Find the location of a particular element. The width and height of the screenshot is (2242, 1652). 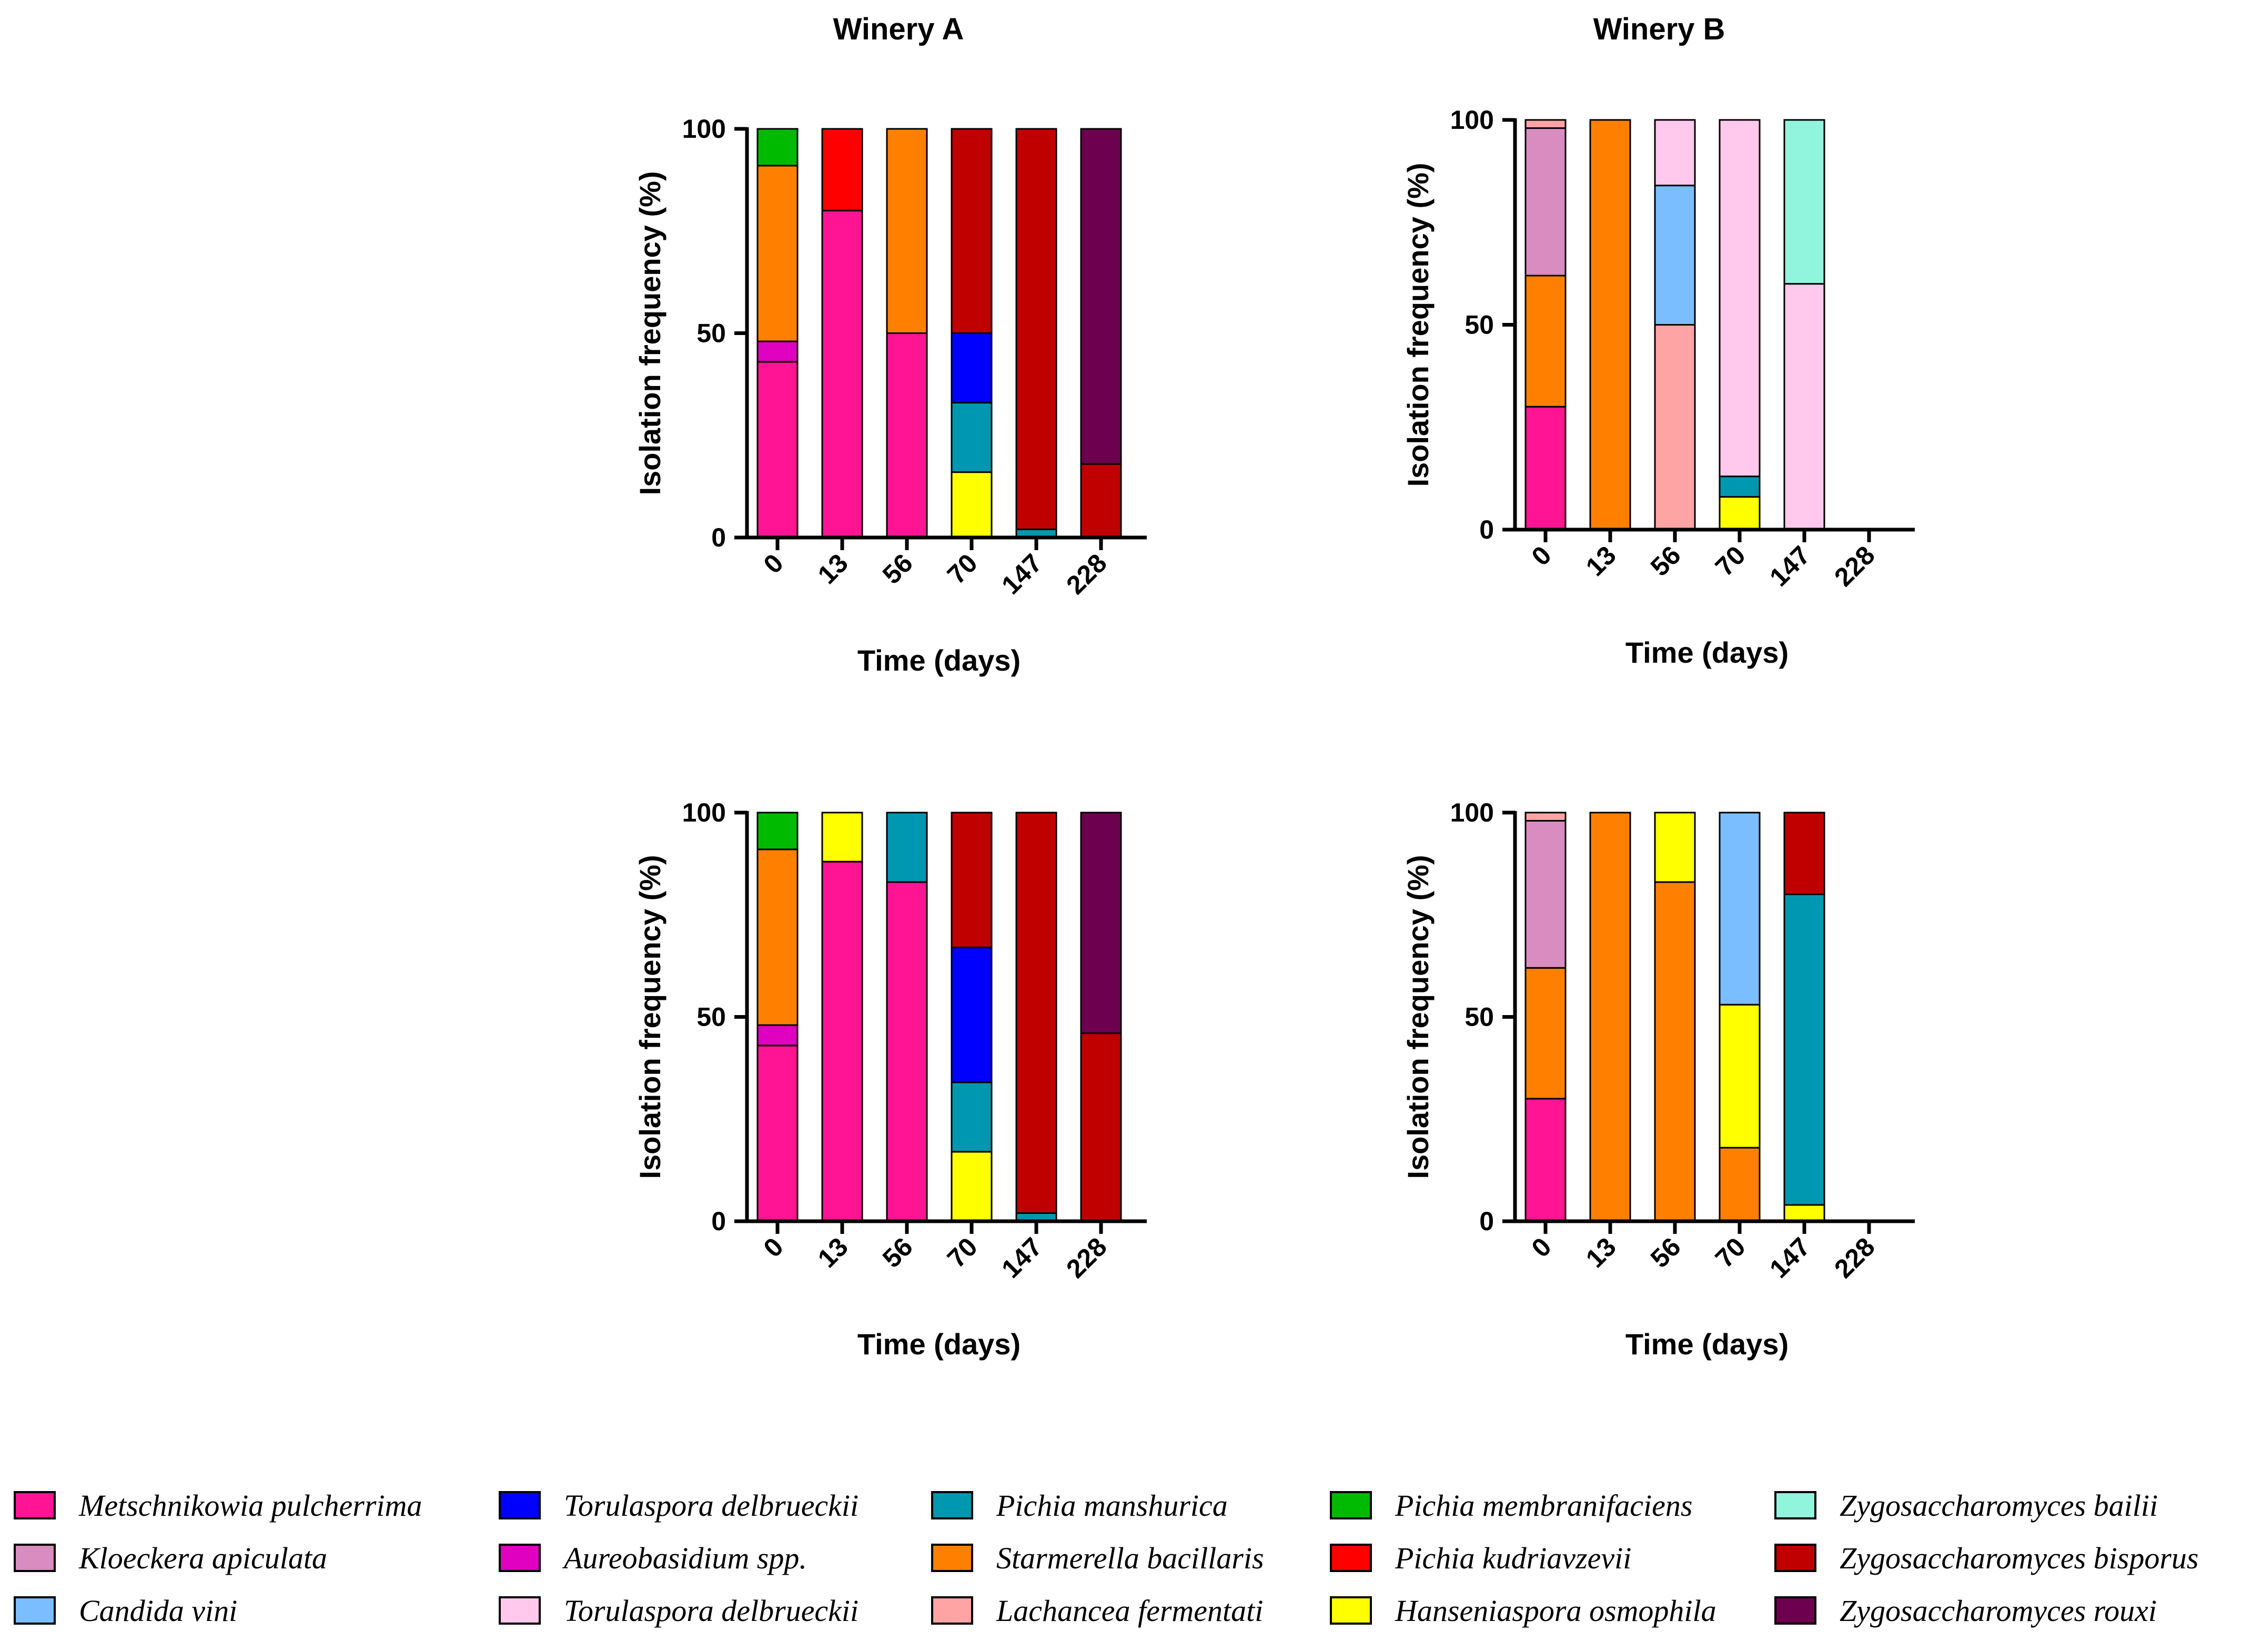

legend-label: Pichia kudriavzevii is located at coordinates (1513, 1558).